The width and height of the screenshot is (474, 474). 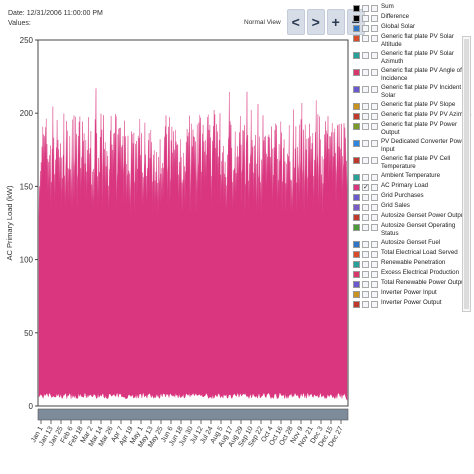 What do you see at coordinates (412, 163) in the screenshot?
I see `legend-item: Generic flat plate PV Cell Temperature` at bounding box center [412, 163].